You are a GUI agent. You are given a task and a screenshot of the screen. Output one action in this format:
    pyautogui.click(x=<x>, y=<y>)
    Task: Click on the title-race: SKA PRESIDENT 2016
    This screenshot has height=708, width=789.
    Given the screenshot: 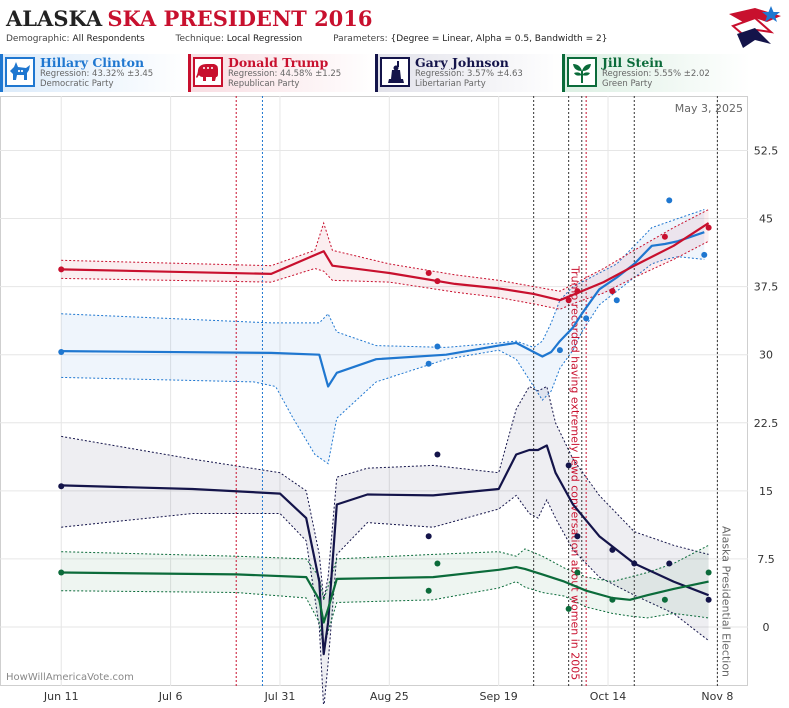 What is the action you would take?
    pyautogui.click(x=240, y=18)
    